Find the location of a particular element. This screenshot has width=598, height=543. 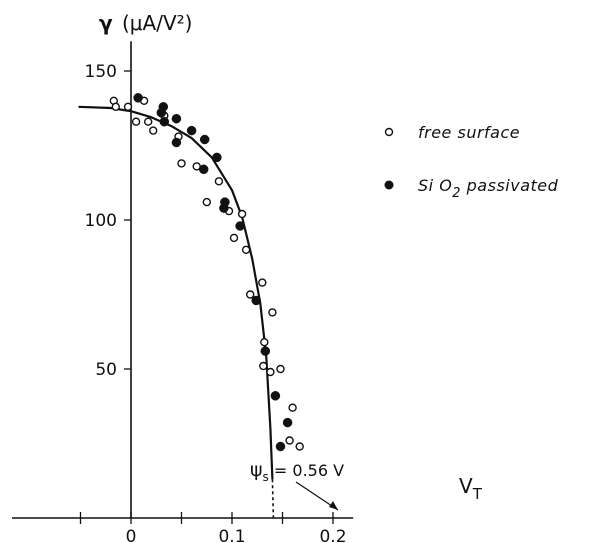

legend-label-sio2-main: Si O is located at coordinates (435, 185).